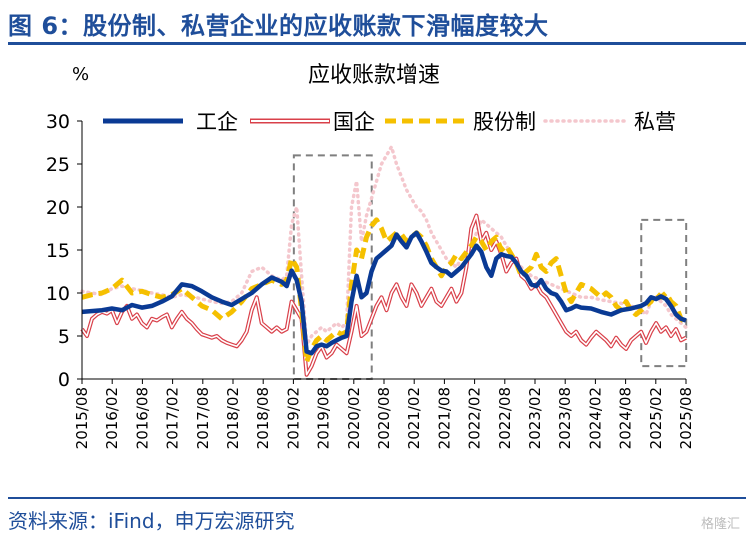 Image resolution: width=748 pixels, height=538 pixels. What do you see at coordinates (293, 418) in the screenshot?
I see `x-tick-label: 2019/02` at bounding box center [293, 418].